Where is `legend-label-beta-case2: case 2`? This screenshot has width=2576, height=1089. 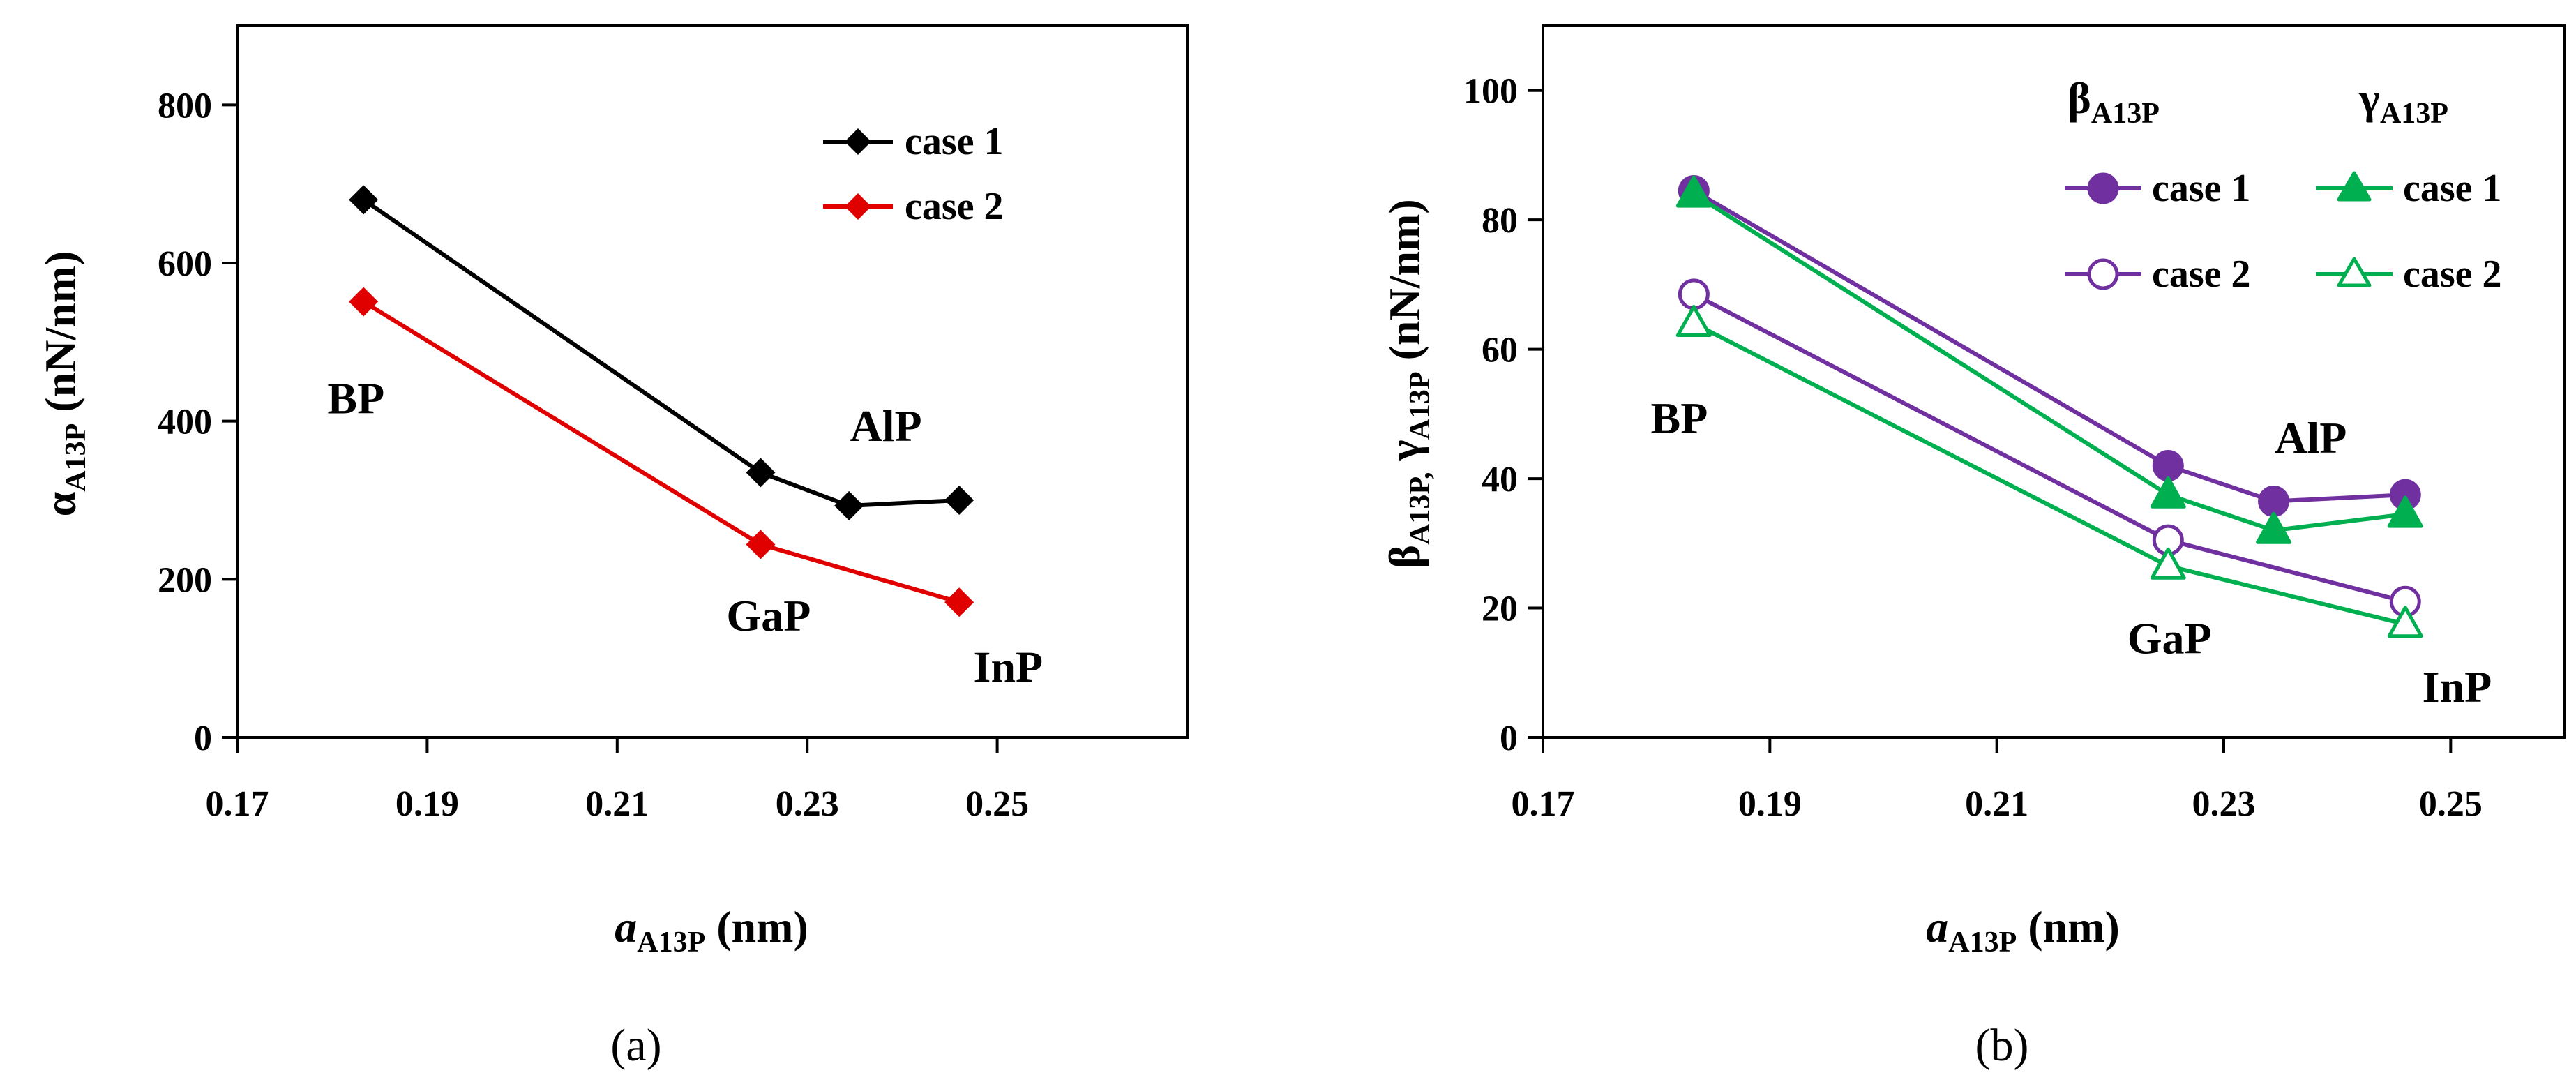 legend-label-beta-case2: case 2 is located at coordinates (2201, 275).